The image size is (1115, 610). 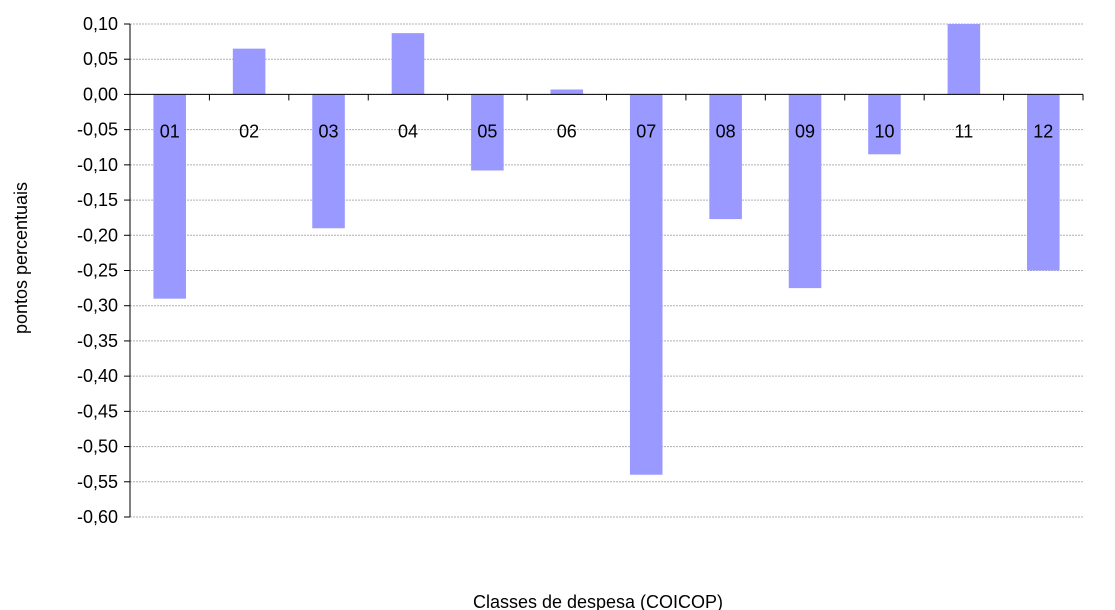 What do you see at coordinates (805, 131) in the screenshot?
I see `x-tick-label: 09` at bounding box center [805, 131].